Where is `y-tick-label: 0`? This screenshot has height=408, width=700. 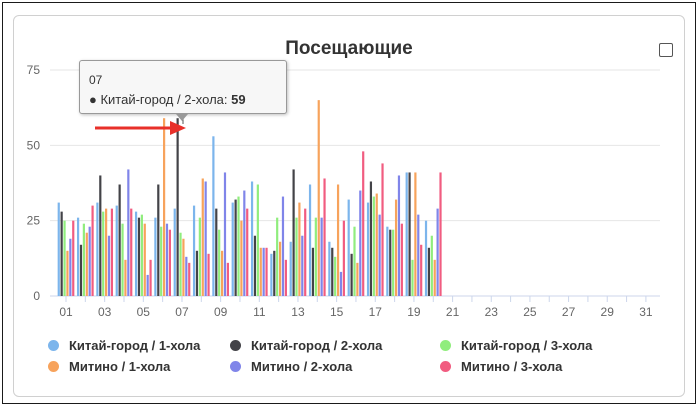
y-tick-label: 0 is located at coordinates (36, 296).